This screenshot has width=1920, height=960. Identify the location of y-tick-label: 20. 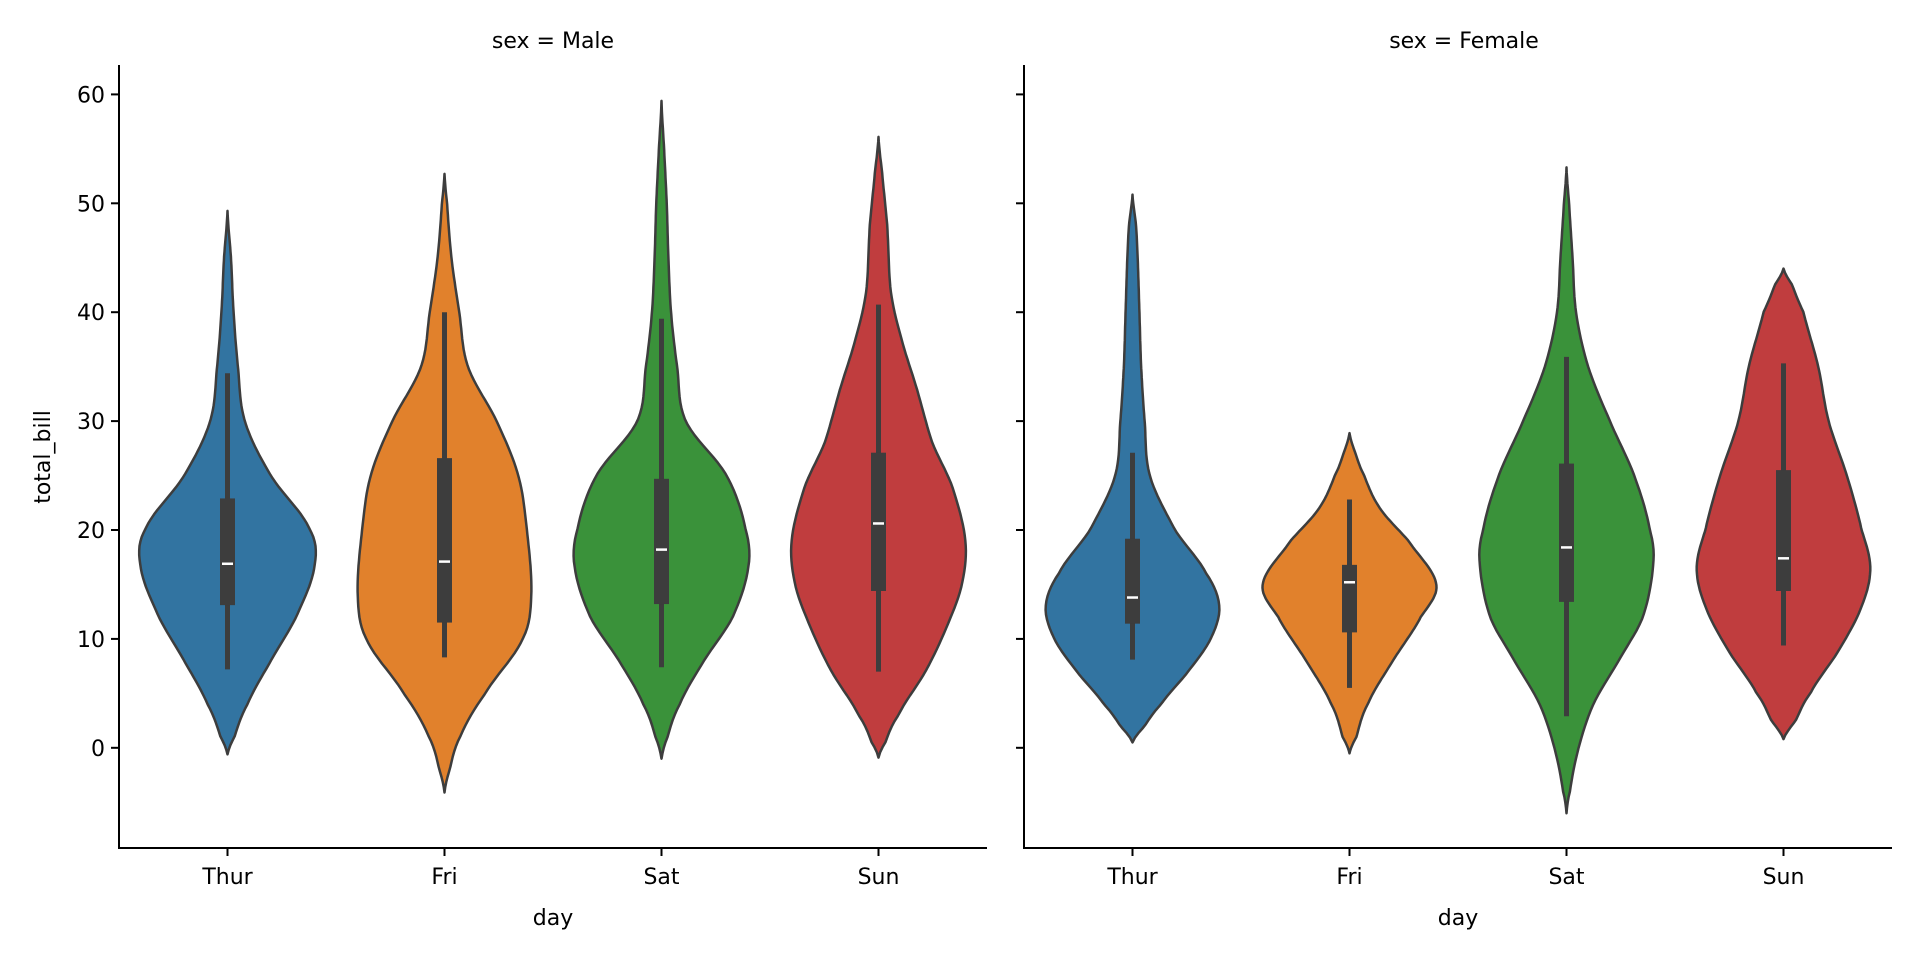
(91, 531).